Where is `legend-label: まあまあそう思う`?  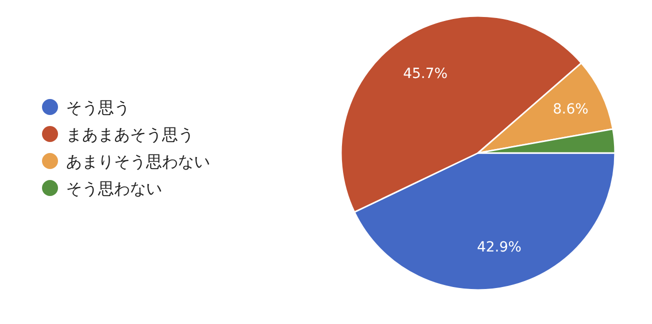 legend-label: まあまあそう思う is located at coordinates (130, 134).